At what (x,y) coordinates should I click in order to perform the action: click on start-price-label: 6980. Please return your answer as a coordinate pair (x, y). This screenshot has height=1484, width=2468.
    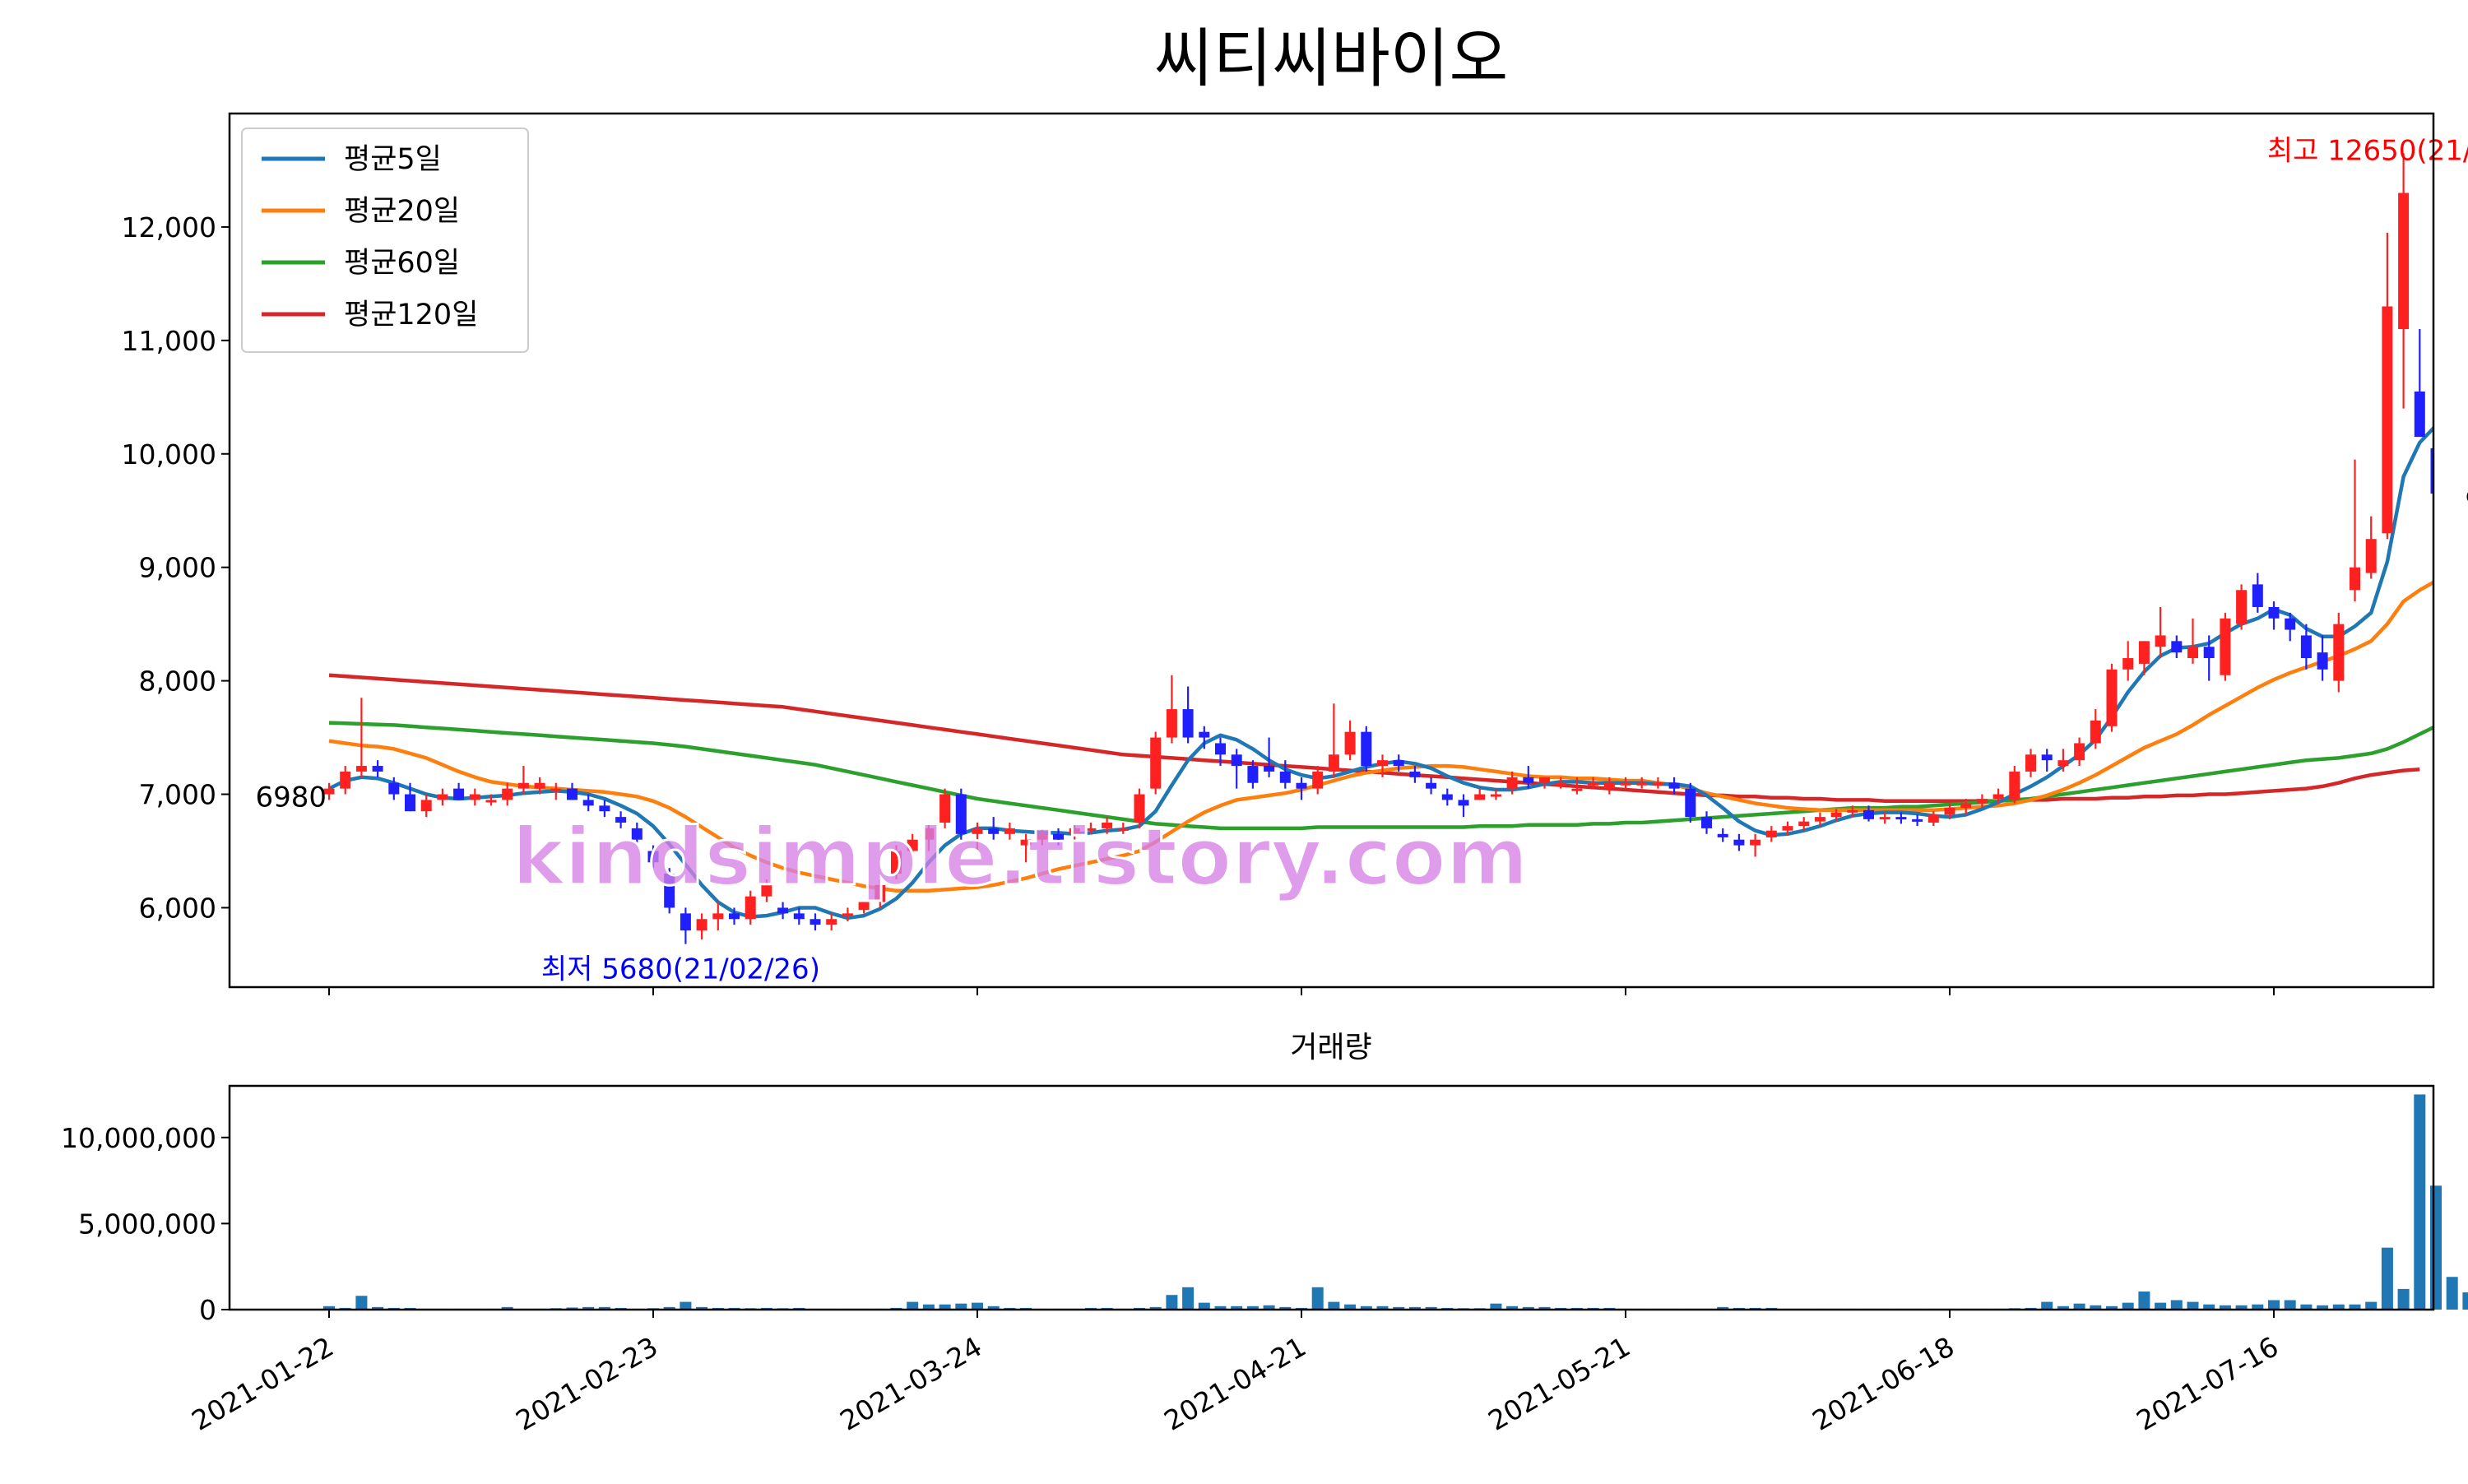
    Looking at the image, I should click on (291, 797).